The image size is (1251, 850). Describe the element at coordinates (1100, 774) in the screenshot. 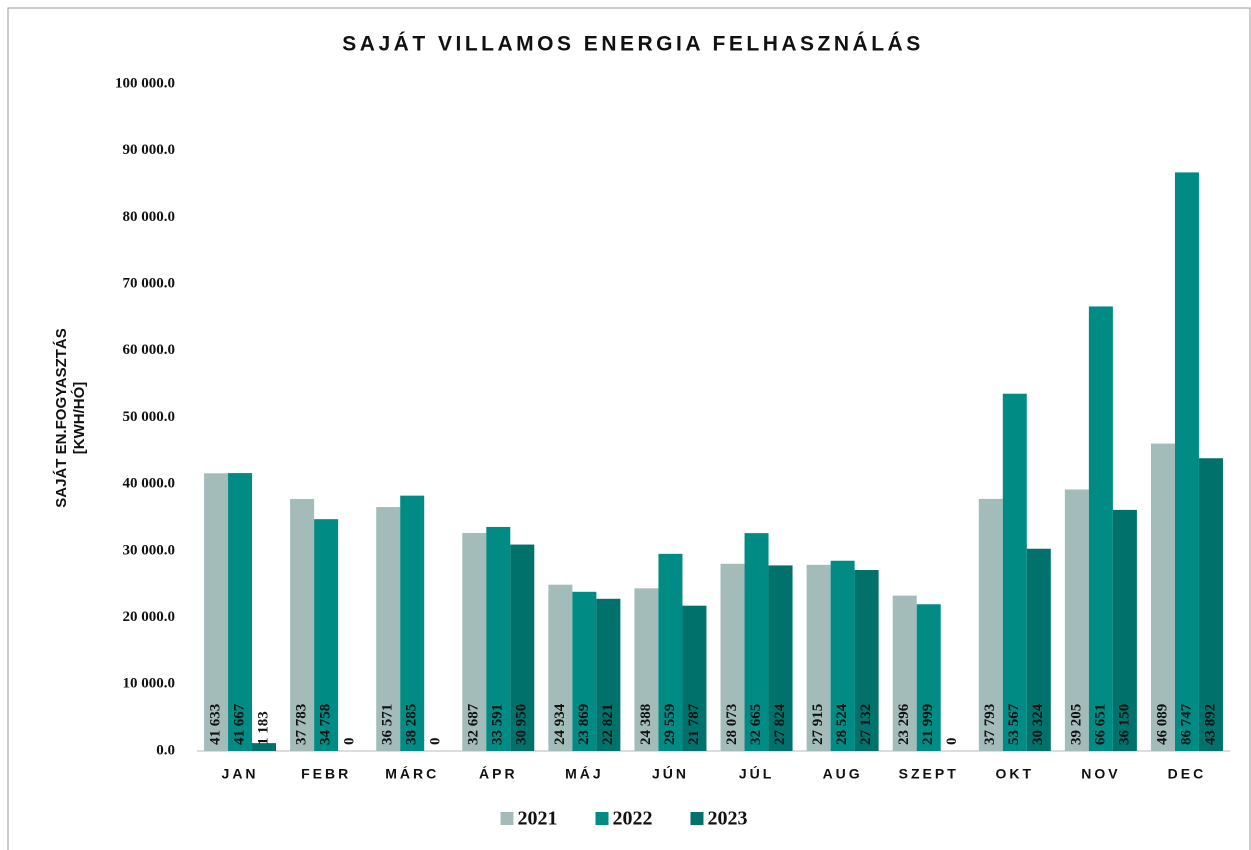

I see `x-tick-label: NOV` at that location.